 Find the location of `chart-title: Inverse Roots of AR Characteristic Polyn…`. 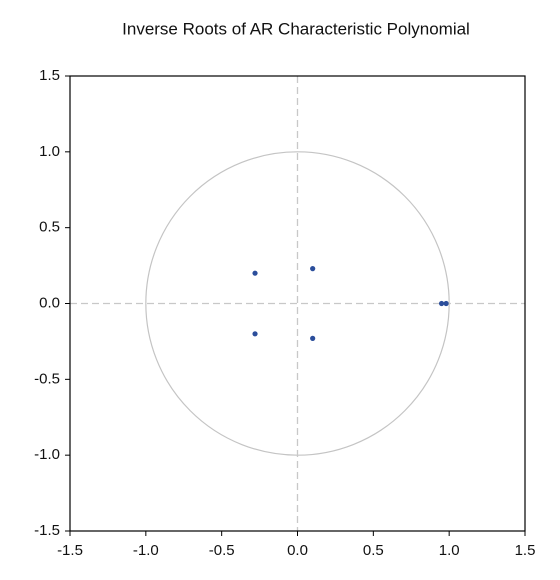

chart-title: Inverse Roots of AR Characteristic Polyn… is located at coordinates (296, 28).